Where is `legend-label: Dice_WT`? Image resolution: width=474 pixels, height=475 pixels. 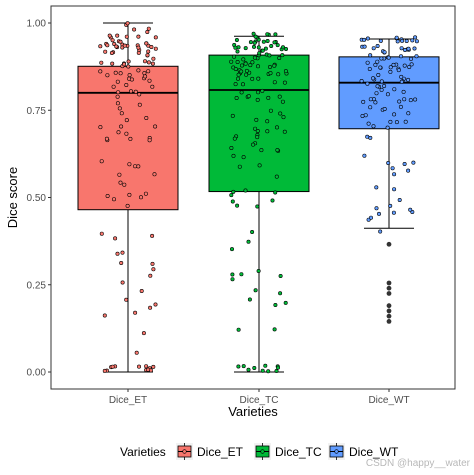 legend-label: Dice_WT is located at coordinates (374, 452).